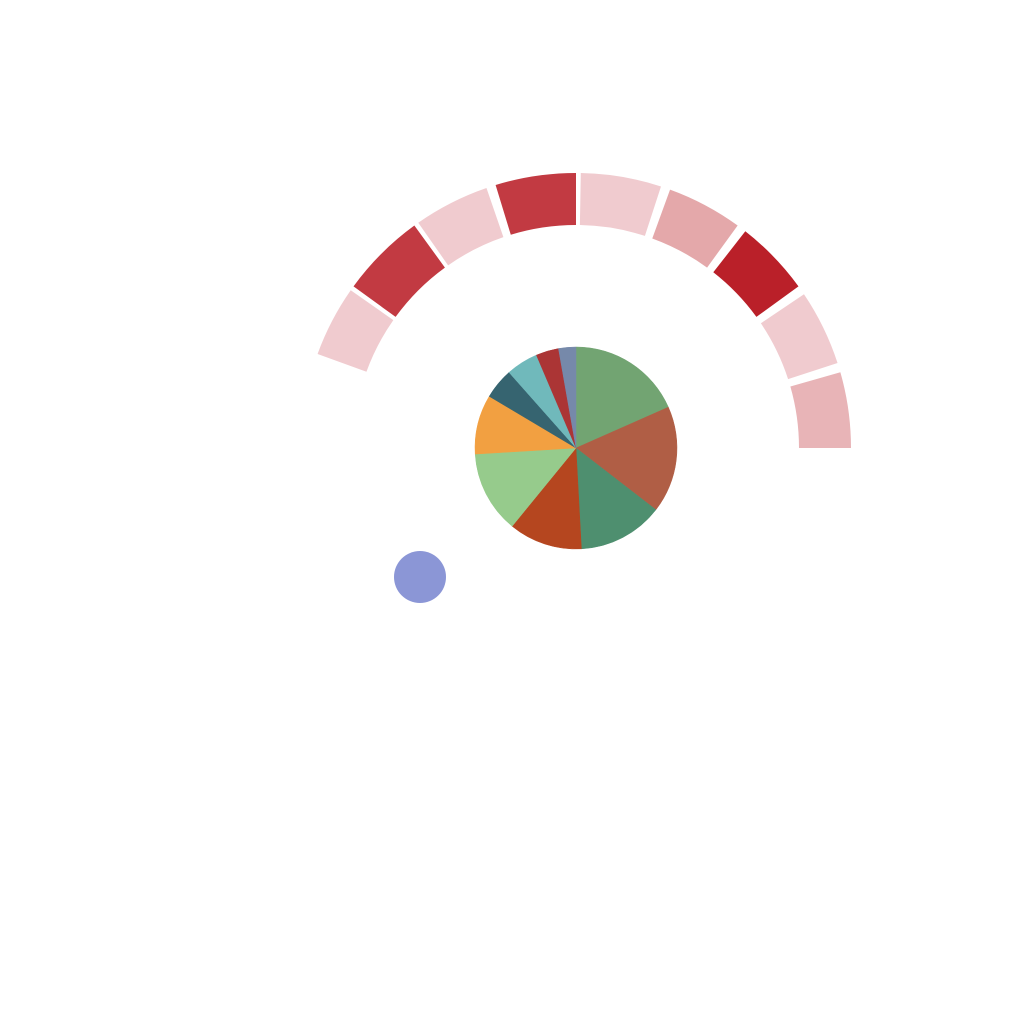 The height and width of the screenshot is (1024, 1024). I want to click on radial-bar-ring, so click(584, 310).